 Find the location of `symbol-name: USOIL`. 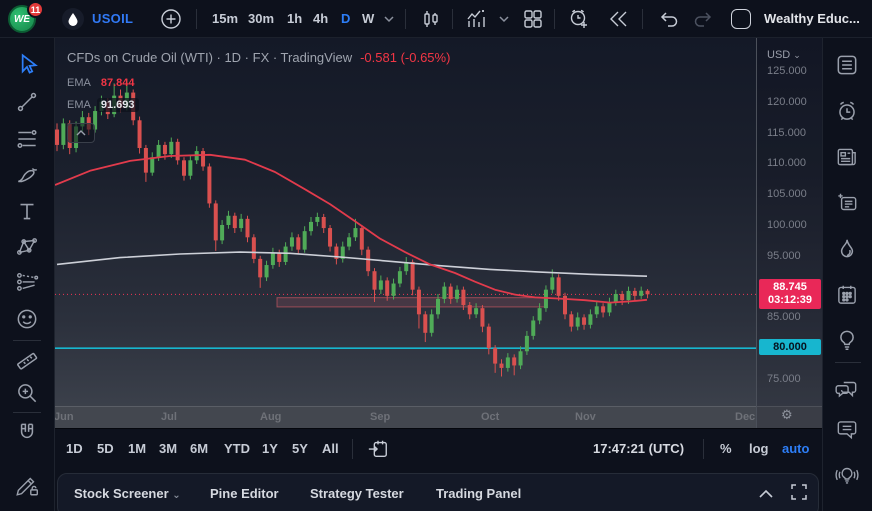

symbol-name: USOIL is located at coordinates (113, 18).